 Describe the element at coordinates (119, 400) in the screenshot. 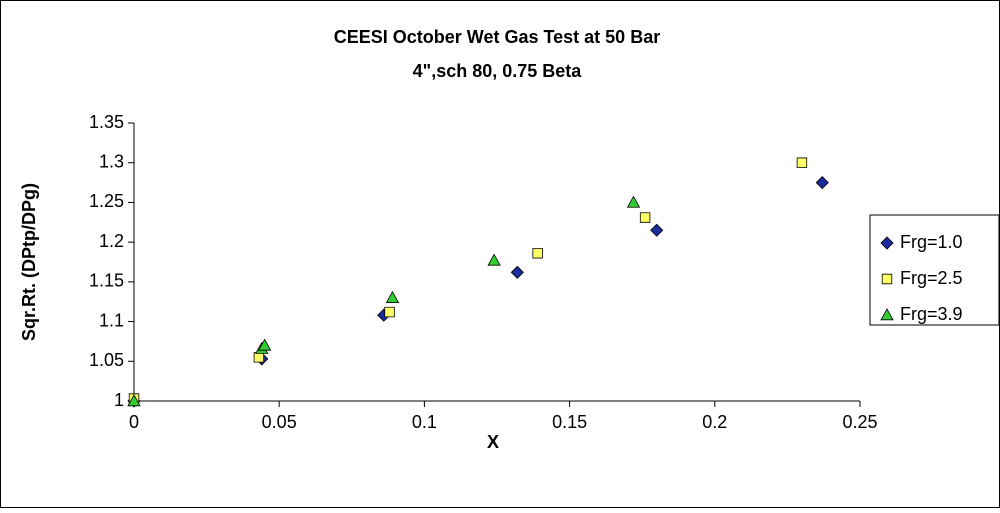

I see `y-tick-label: 1` at that location.